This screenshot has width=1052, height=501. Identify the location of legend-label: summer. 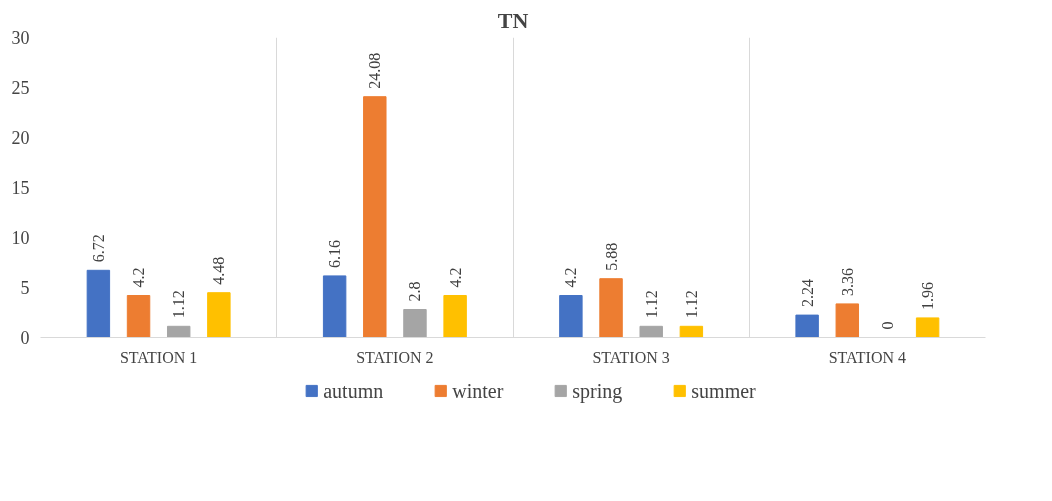
(723, 390).